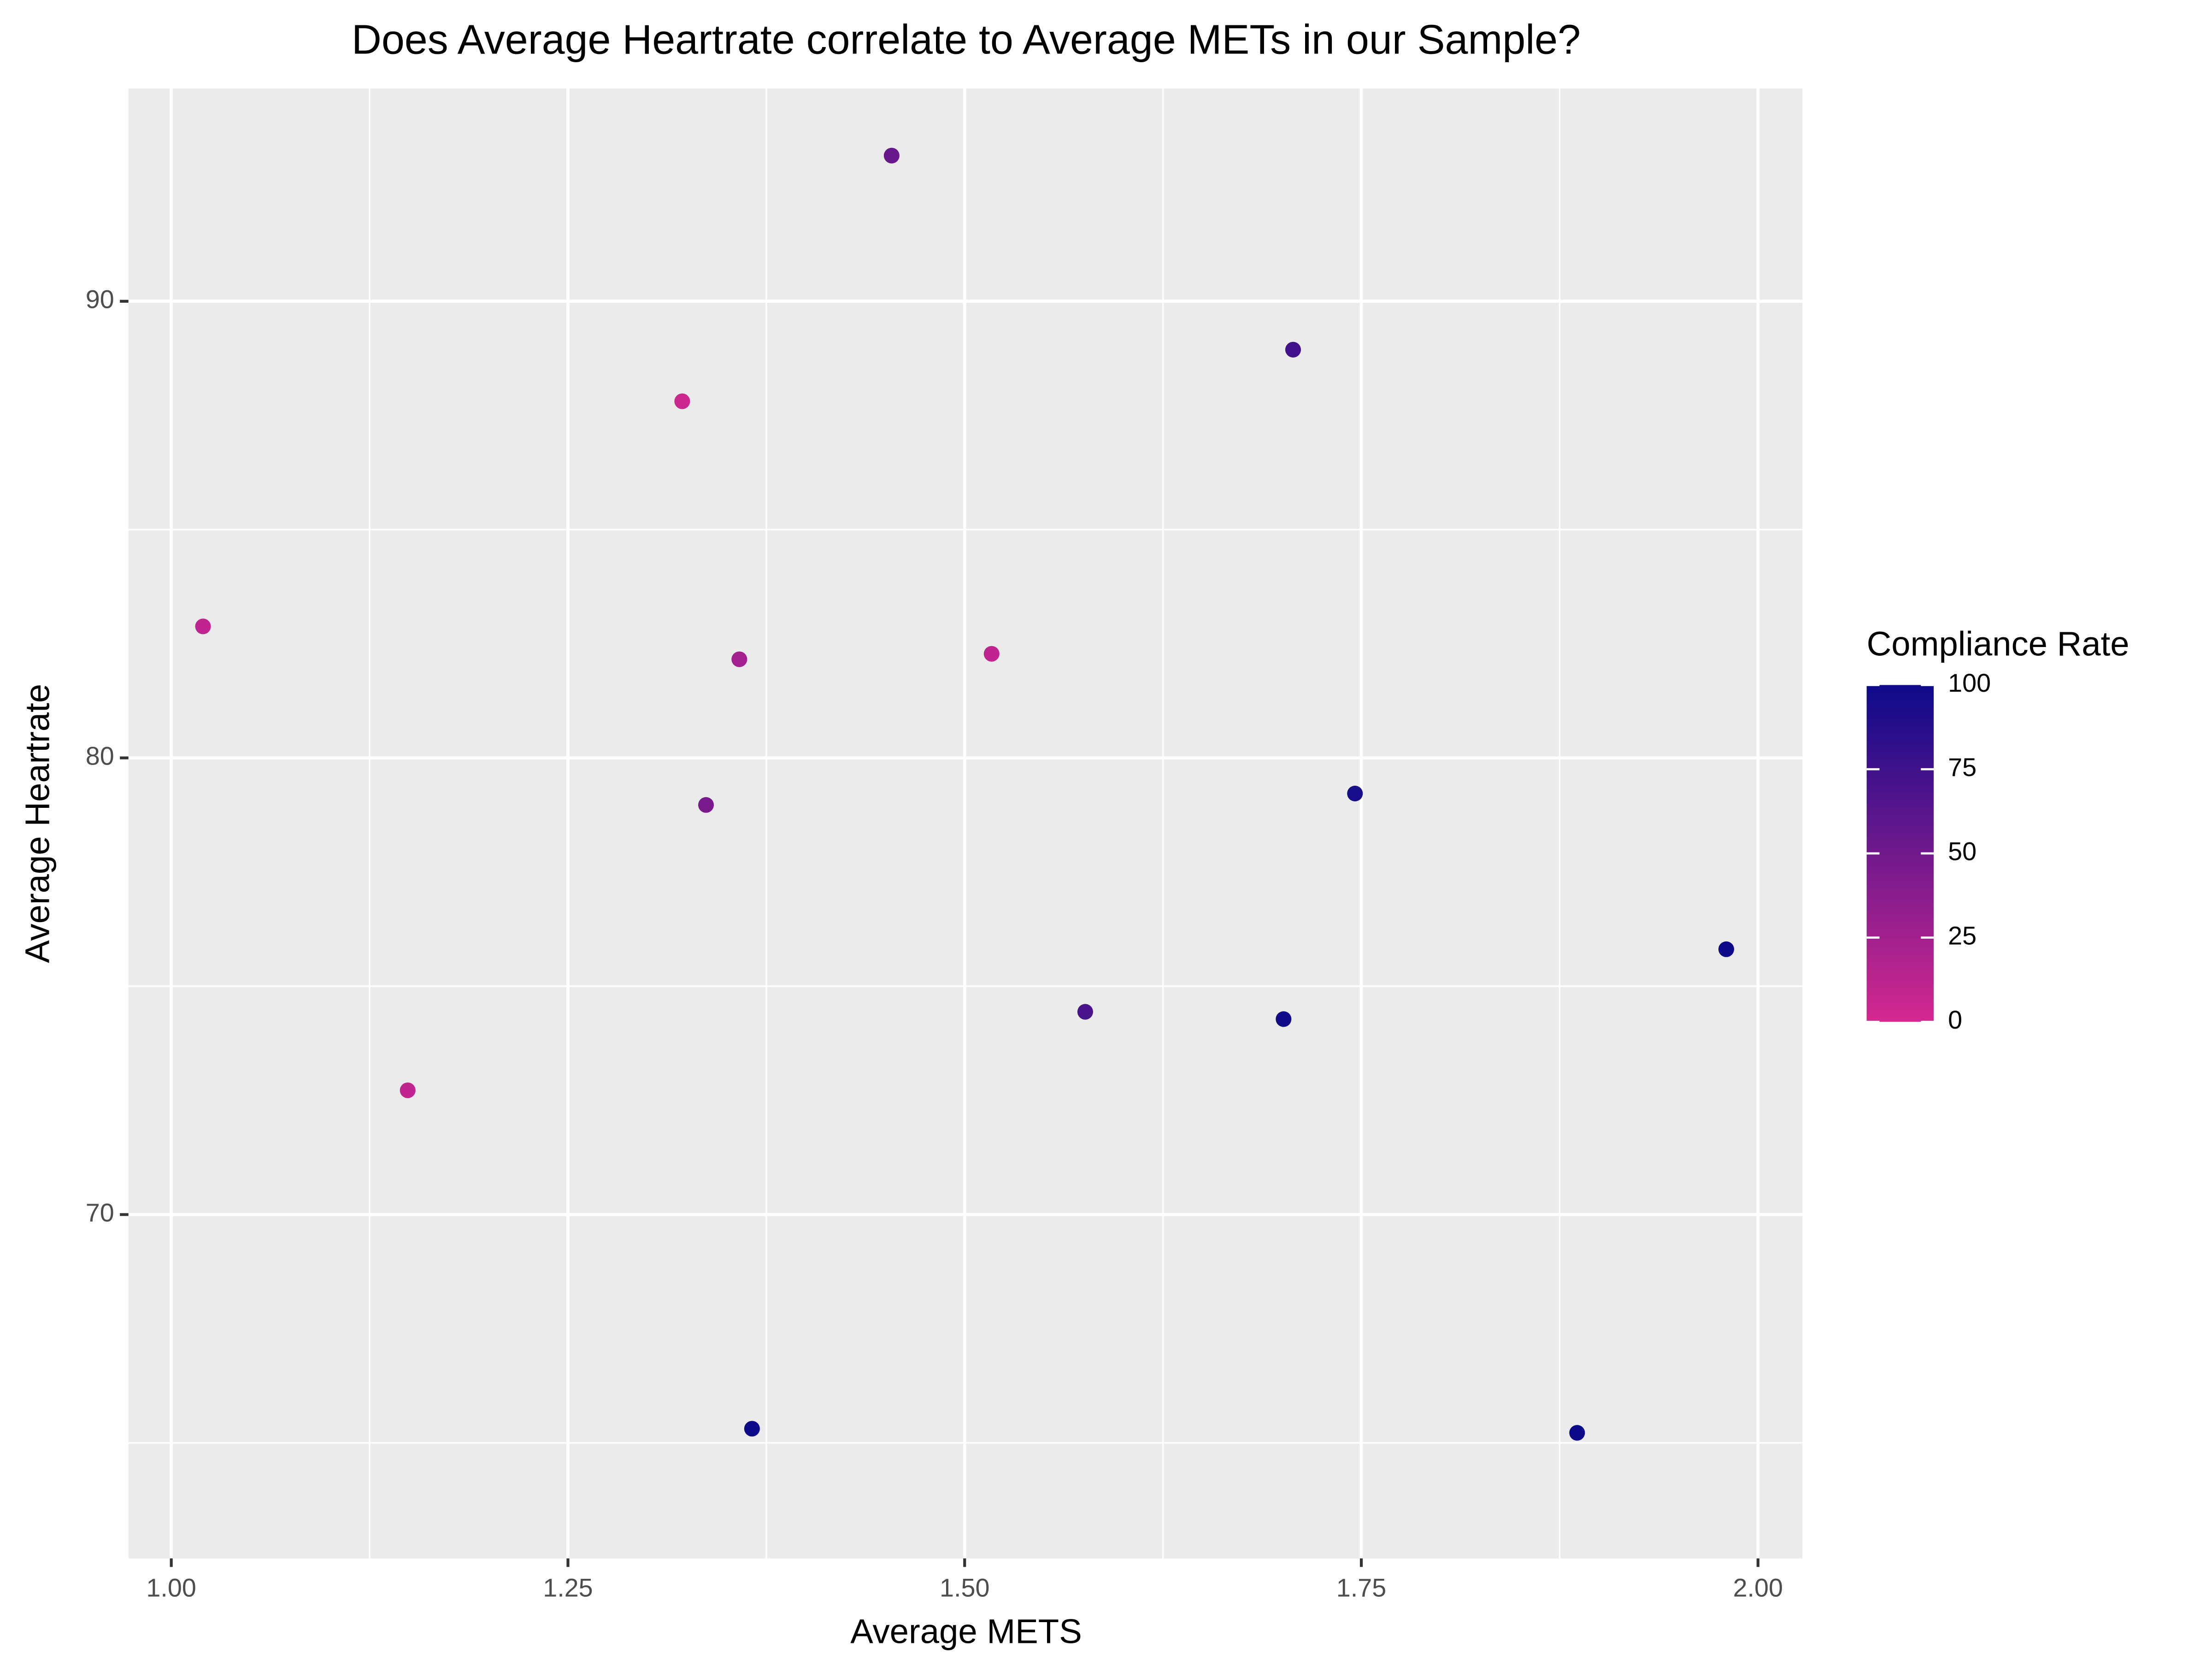 This screenshot has width=2212, height=1659. Describe the element at coordinates (1758, 1588) in the screenshot. I see `x-tick-label: 2.00` at that location.